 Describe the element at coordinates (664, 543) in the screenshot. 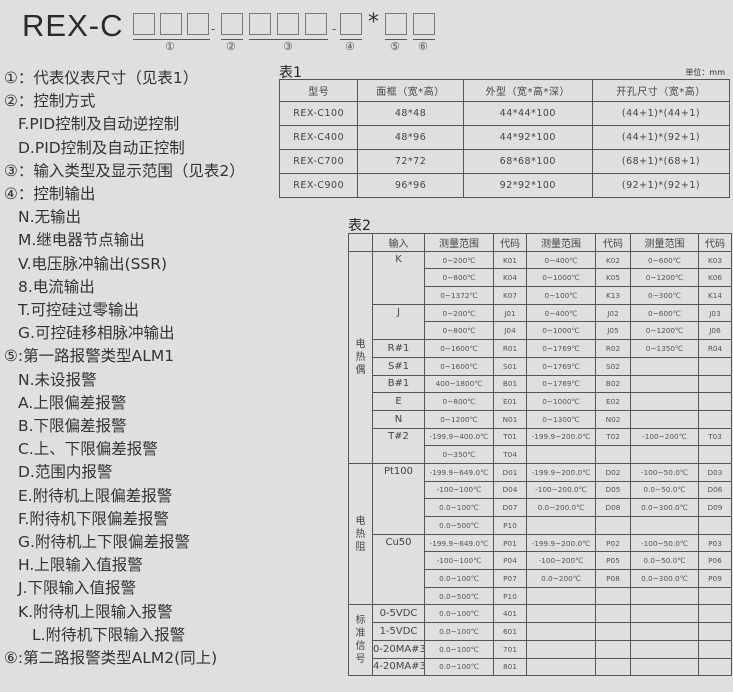

I see `table-cell: -100~50.0℃` at that location.